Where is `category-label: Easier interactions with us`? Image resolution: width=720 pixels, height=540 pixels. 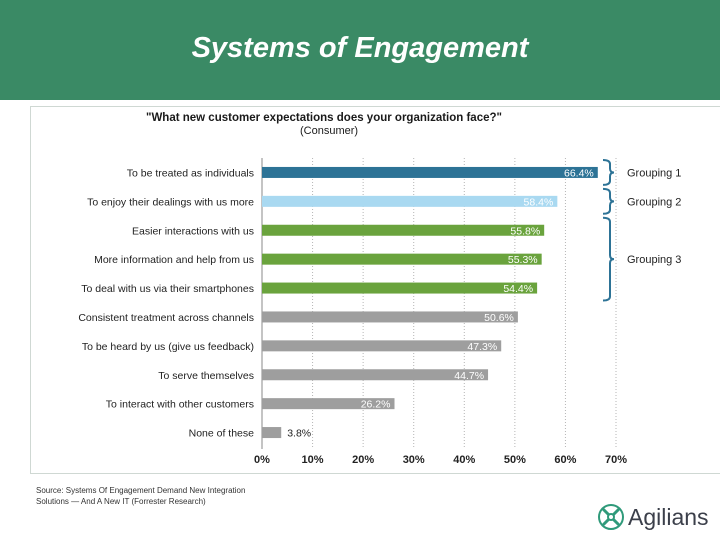
category-label: Easier interactions with us is located at coordinates (193, 231).